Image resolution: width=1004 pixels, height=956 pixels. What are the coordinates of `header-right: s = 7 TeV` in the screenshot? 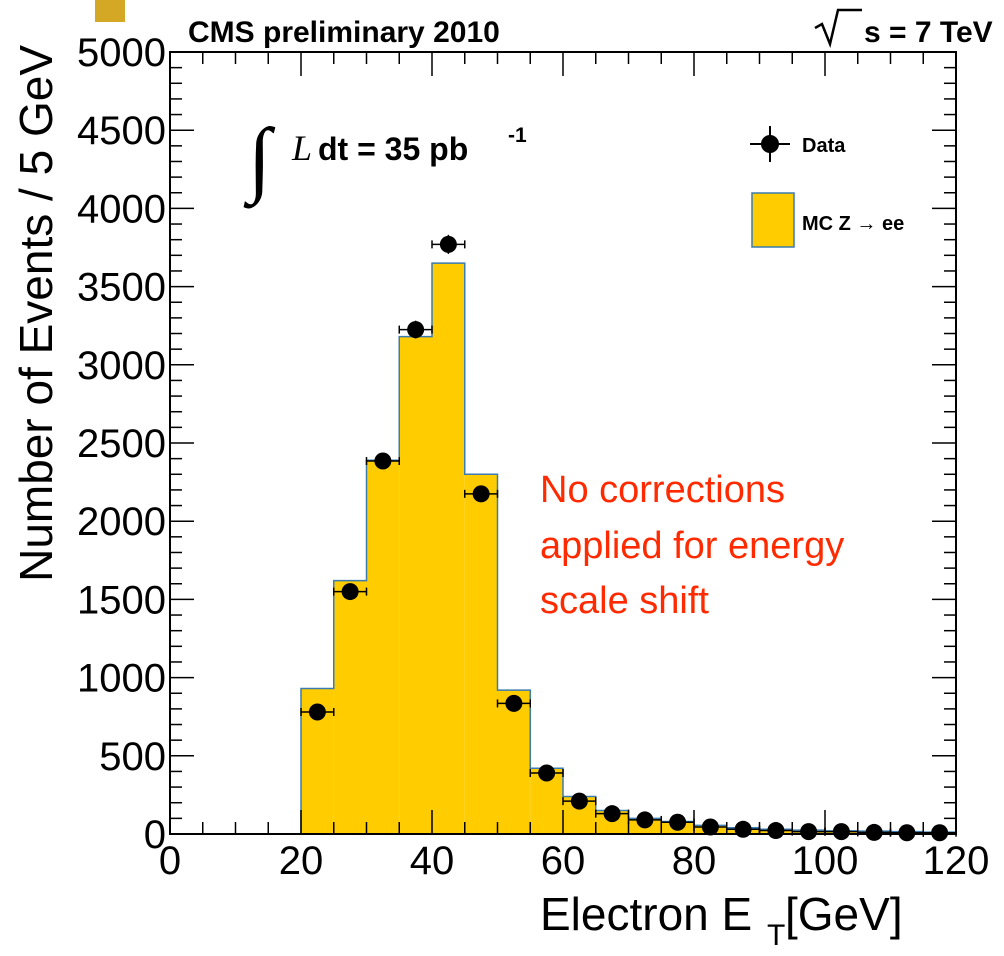 It's located at (903, 28).